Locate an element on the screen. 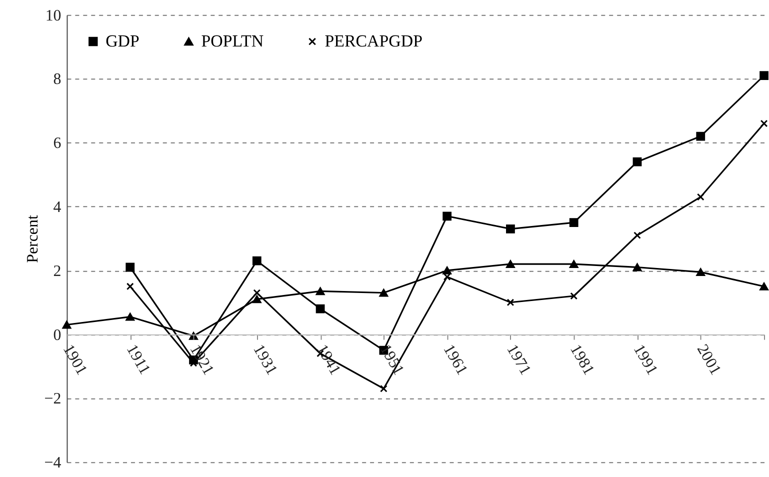 This screenshot has height=477, width=769. y-tick-label: −4 is located at coordinates (53, 463).